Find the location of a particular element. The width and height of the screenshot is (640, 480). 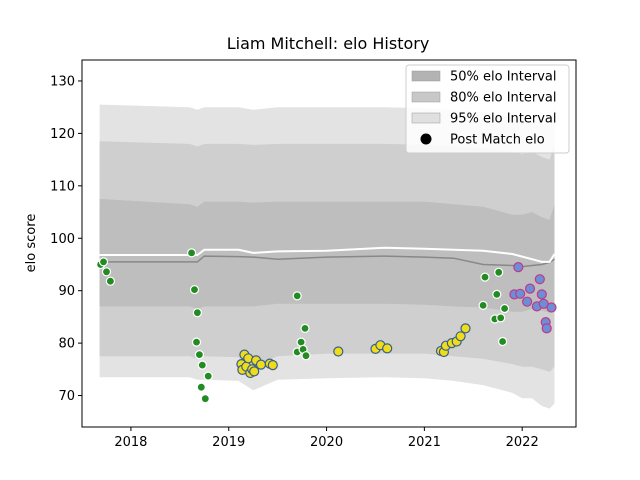

y-tick-label: 100 is located at coordinates (62, 239).